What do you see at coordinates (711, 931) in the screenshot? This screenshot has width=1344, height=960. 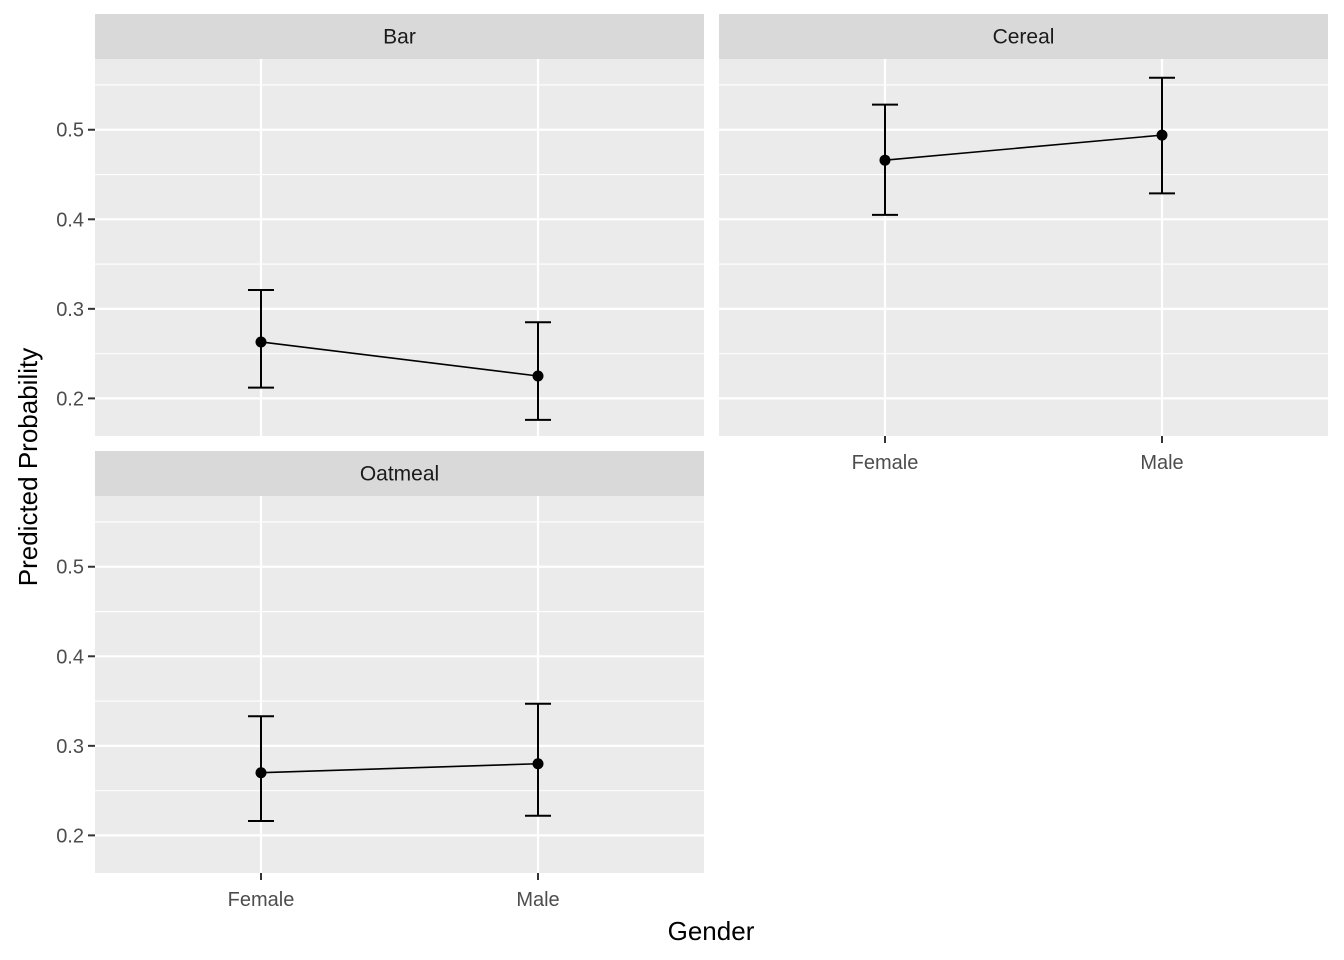 I see `x-axis-title: Gender` at bounding box center [711, 931].